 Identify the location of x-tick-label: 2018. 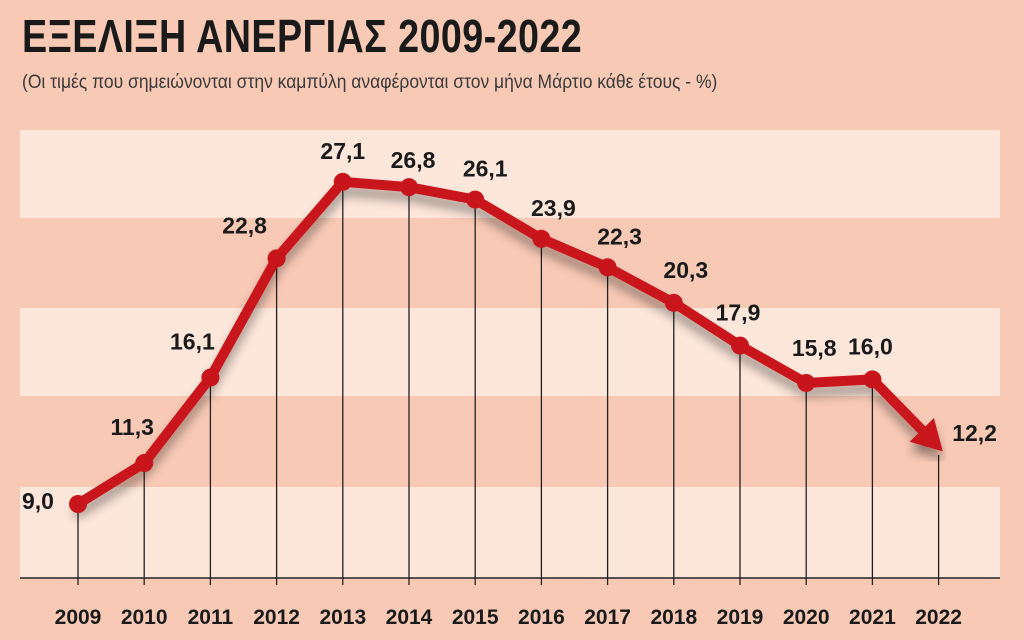
(673, 617).